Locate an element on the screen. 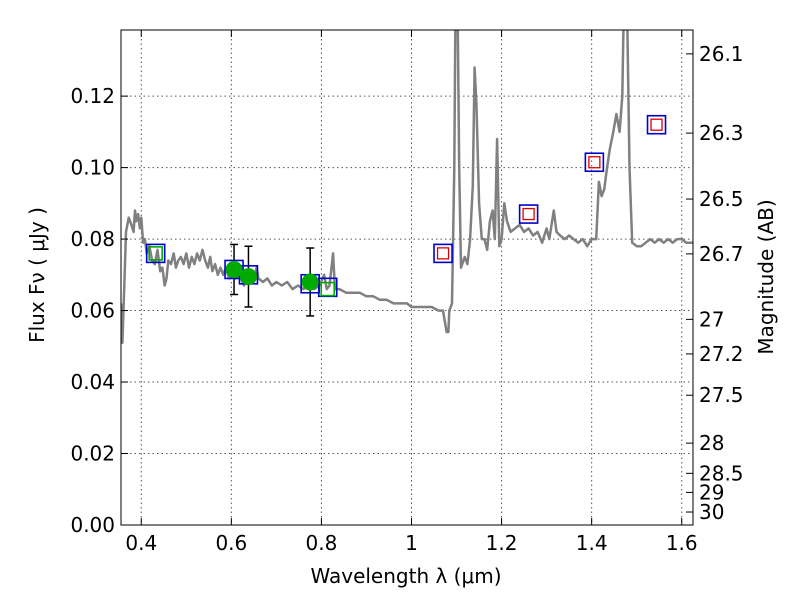 This screenshot has height=600, width=800. y-tick-label: 0.04 is located at coordinates (92, 382).